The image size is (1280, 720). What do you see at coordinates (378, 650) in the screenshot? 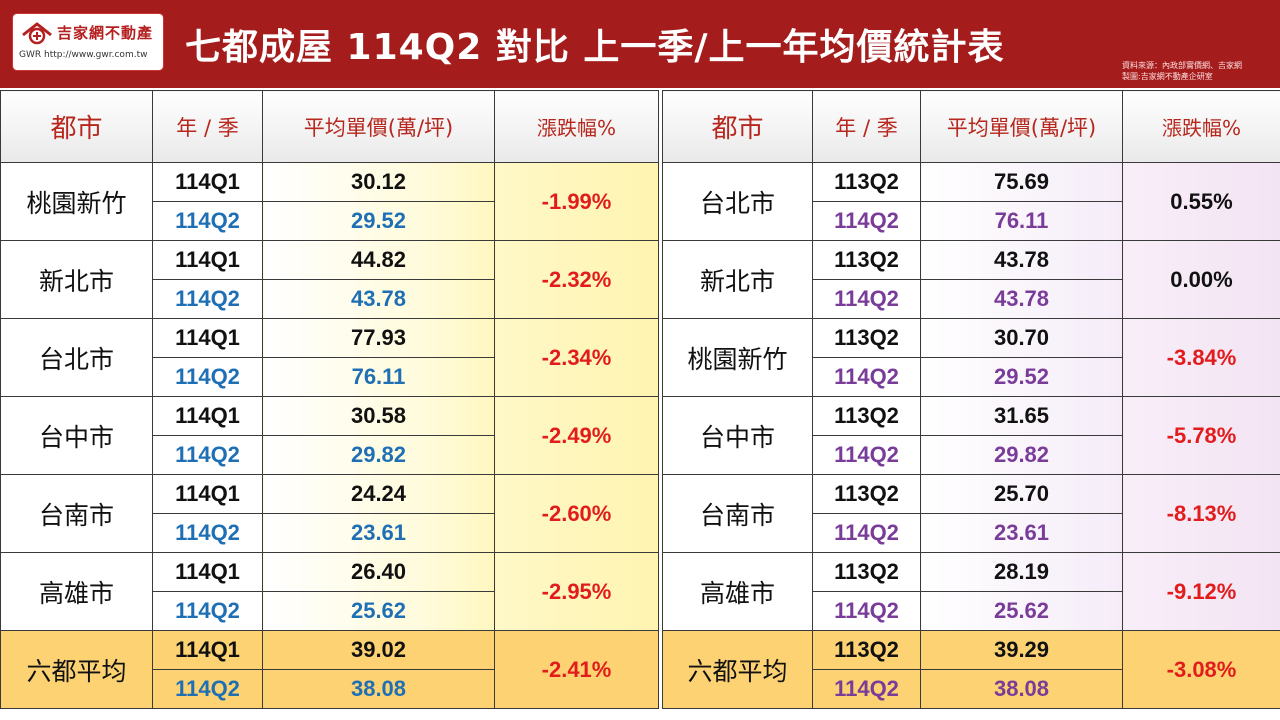
I see `price-cell: 39.02` at bounding box center [378, 650].